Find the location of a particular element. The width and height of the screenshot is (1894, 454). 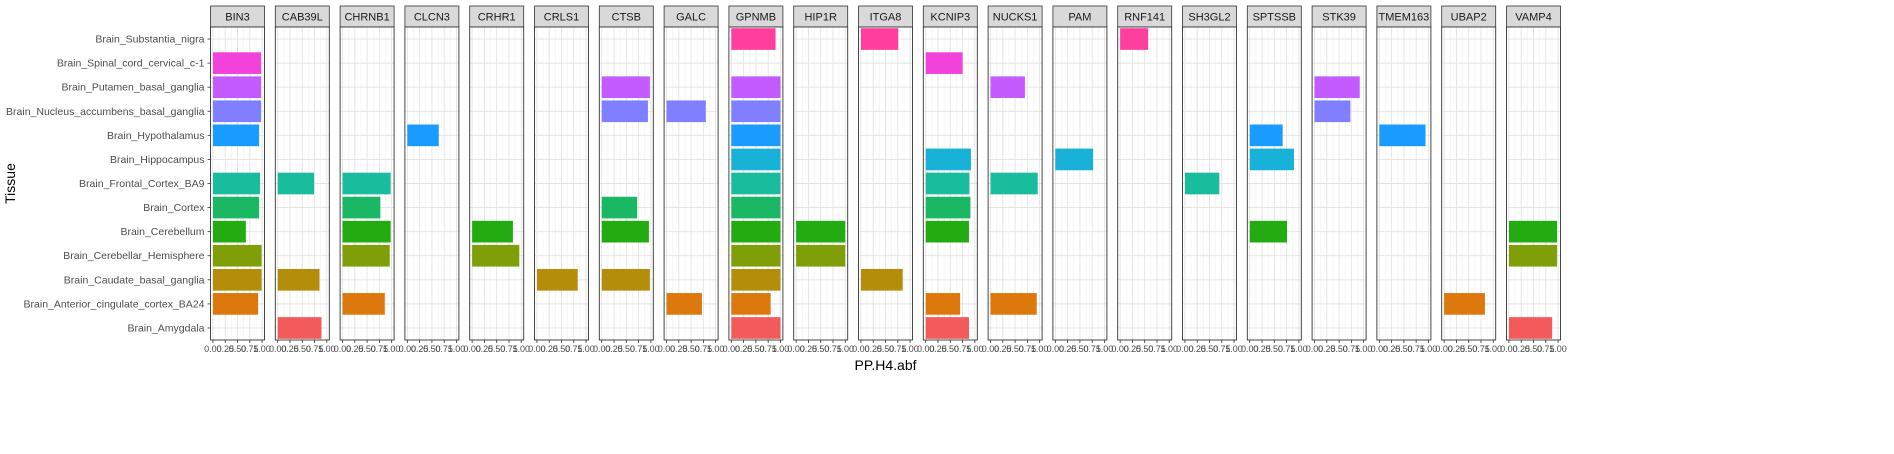

facet-panel-pam: PAM 0.000.250.500.751.00 is located at coordinates (1080, 179).